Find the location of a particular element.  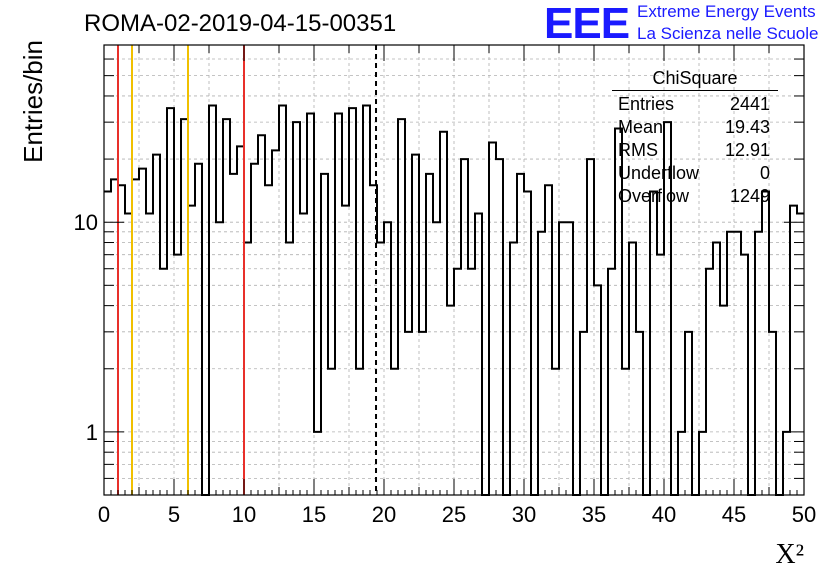

y-axis-label: Entries/bin is located at coordinates (33, 101).